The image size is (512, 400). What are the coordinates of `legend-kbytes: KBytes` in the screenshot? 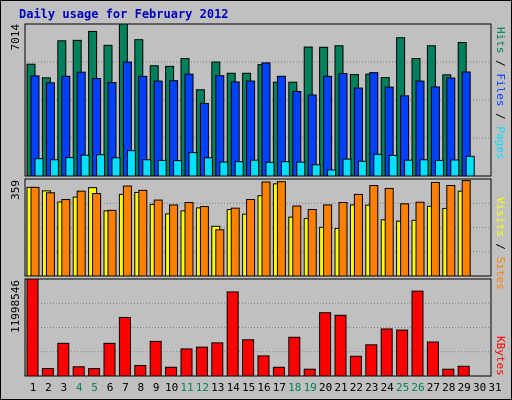 It's located at (500, 356).